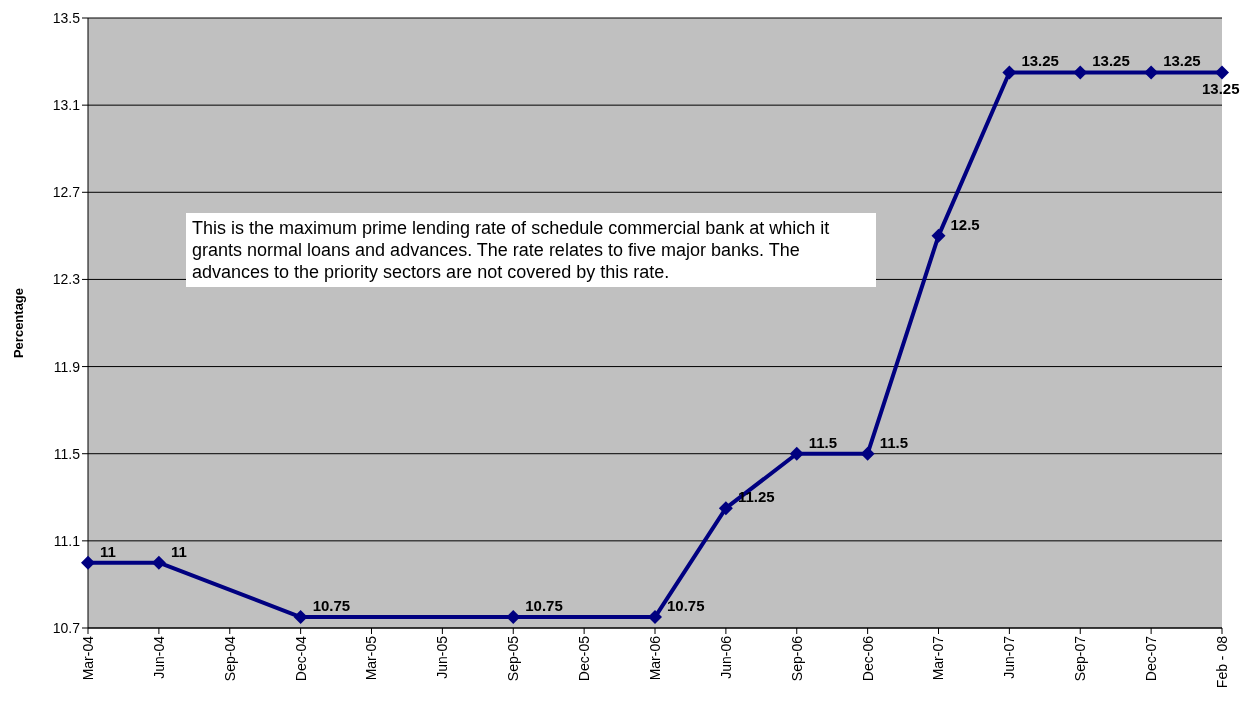 This screenshot has width=1250, height=711. What do you see at coordinates (158, 657) in the screenshot?
I see `x-tick-label: Jun-04` at bounding box center [158, 657].